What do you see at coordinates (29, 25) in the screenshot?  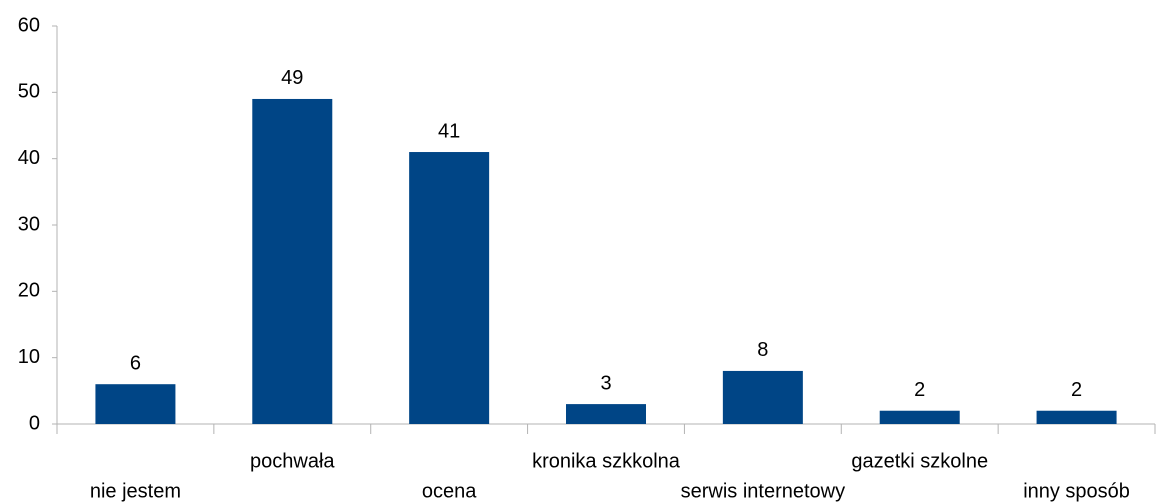 I see `y-tick-label: 60` at bounding box center [29, 25].